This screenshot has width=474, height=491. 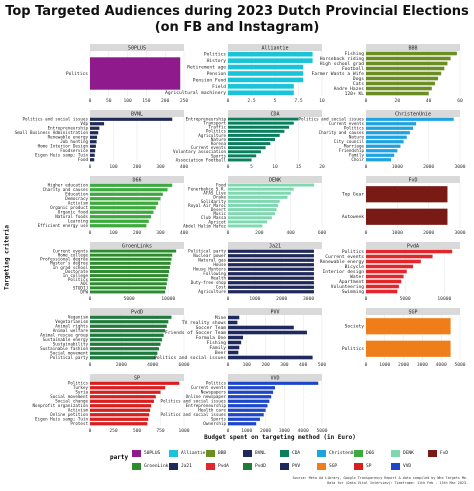 I want to click on x-tick-label: 1000, so click(x=246, y=431).